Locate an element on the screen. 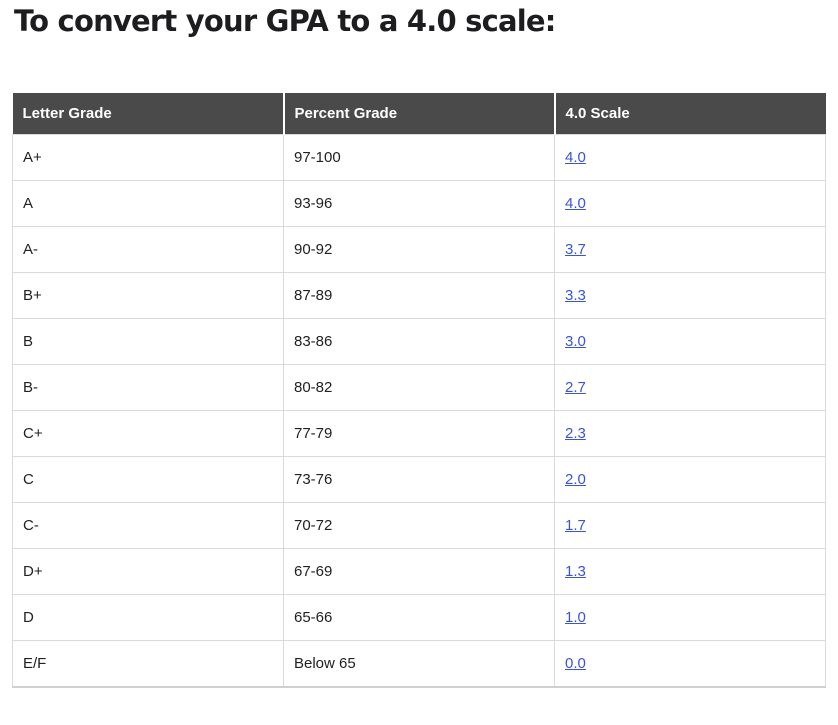 The height and width of the screenshot is (725, 838). table-row: A+ 97-100 4.0 is located at coordinates (419, 157).